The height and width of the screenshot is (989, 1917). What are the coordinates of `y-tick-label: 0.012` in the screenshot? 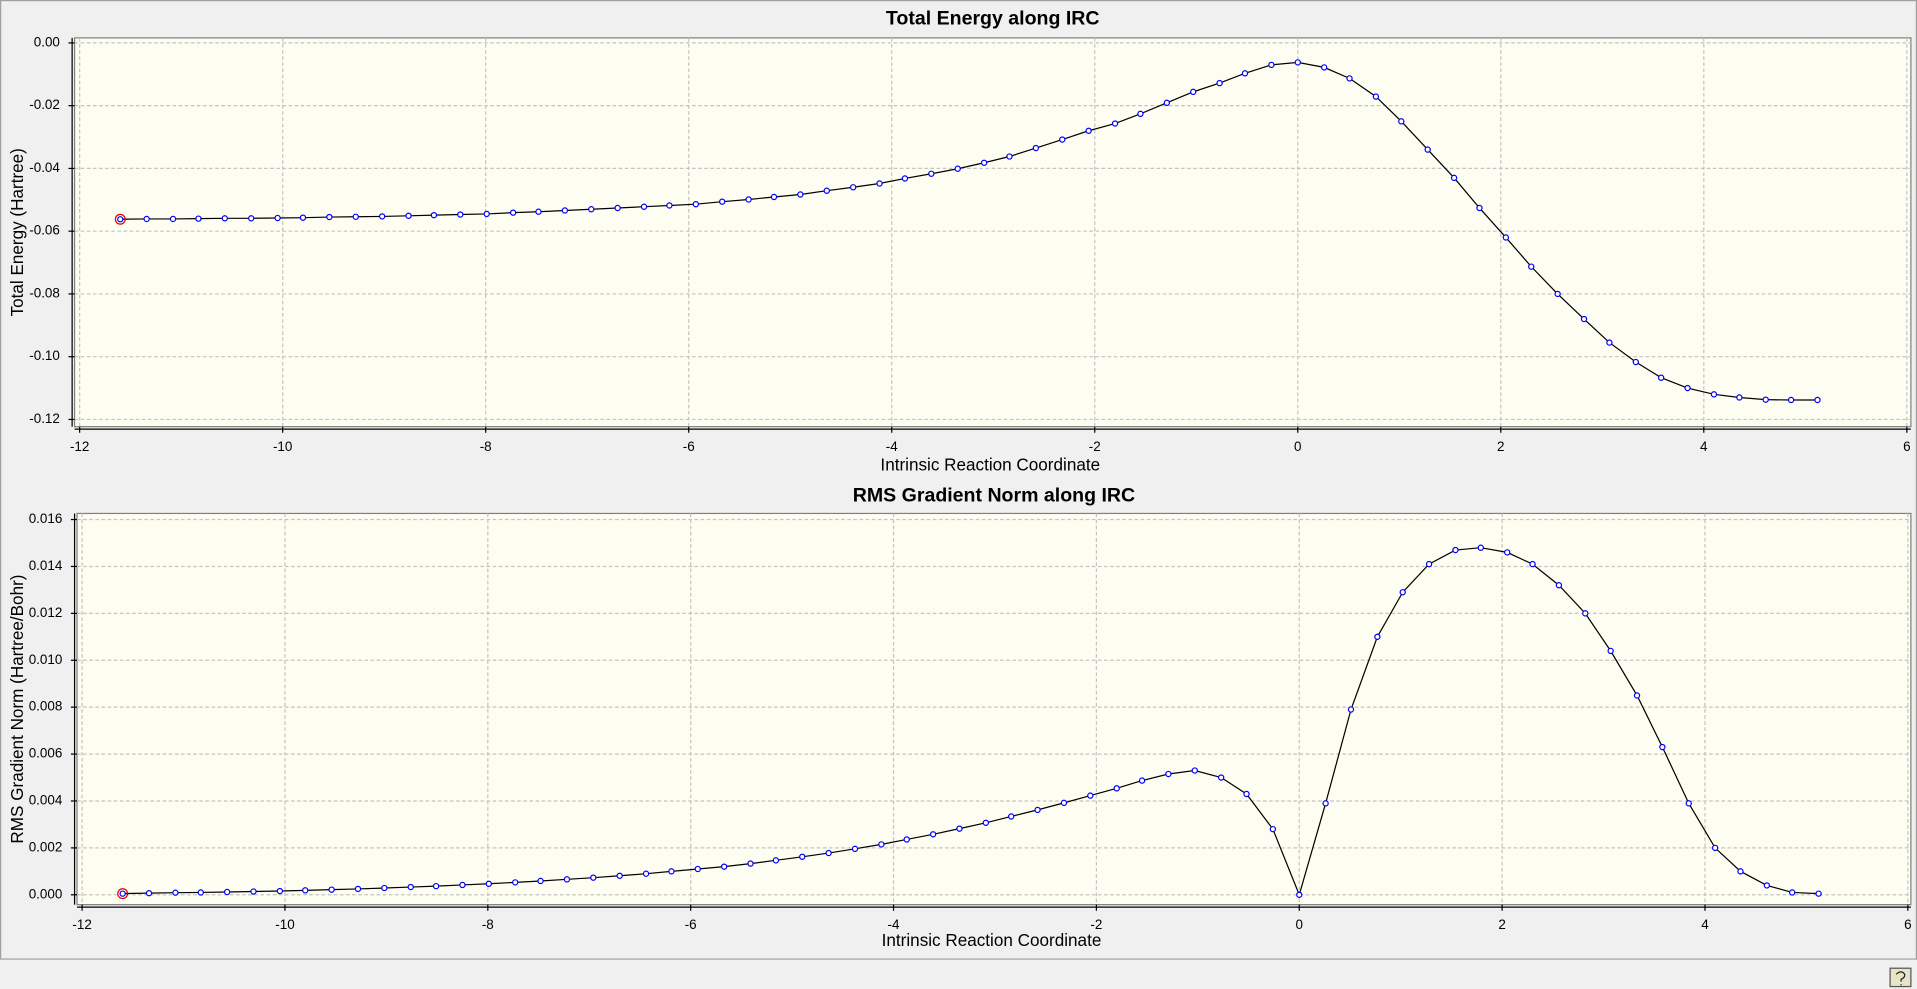 It's located at (46, 612).